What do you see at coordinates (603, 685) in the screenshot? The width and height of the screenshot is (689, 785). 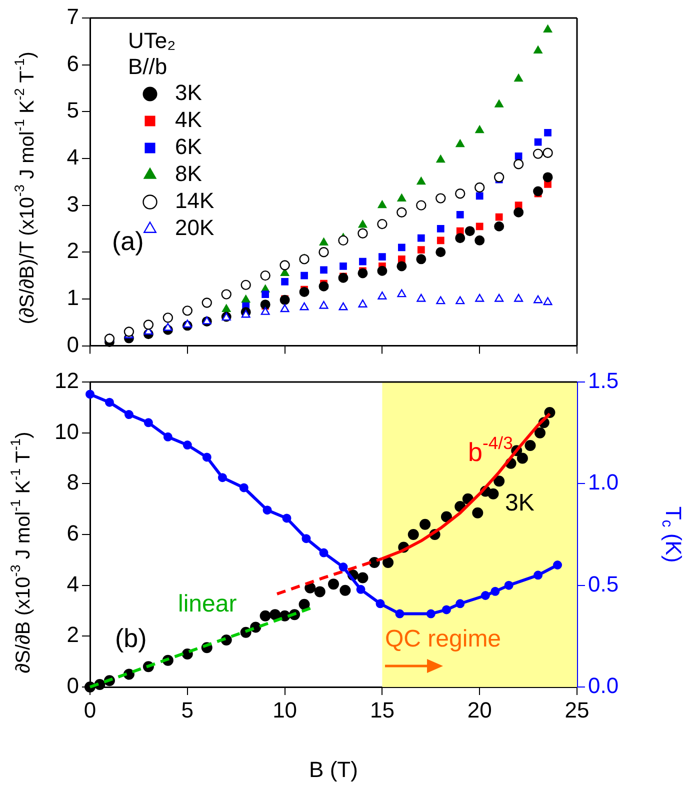 I see `y2-tick-label: 0.0` at bounding box center [603, 685].